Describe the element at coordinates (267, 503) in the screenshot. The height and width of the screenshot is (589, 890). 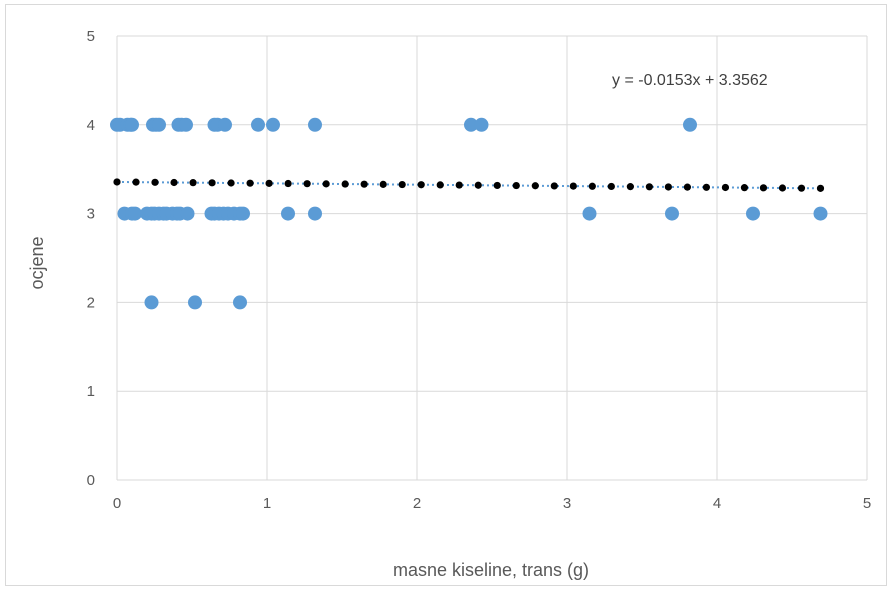
I see `x-tick-label: 1` at that location.